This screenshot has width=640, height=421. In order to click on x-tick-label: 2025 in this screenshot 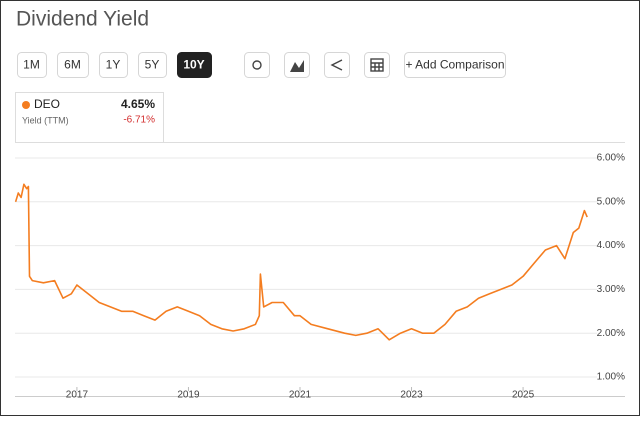, I will do `click(523, 395)`.